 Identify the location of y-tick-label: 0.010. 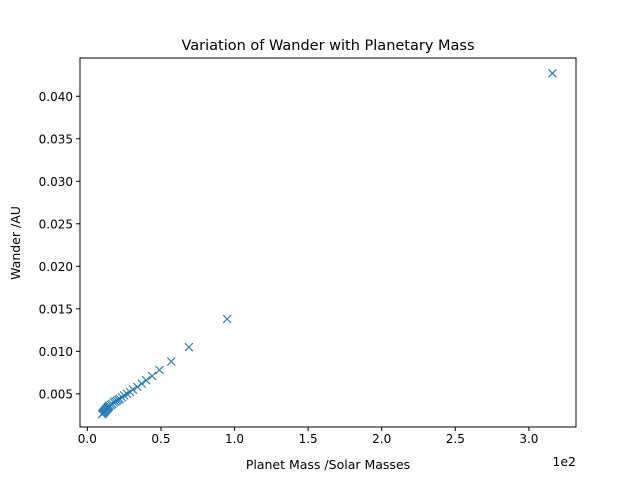
(56, 352).